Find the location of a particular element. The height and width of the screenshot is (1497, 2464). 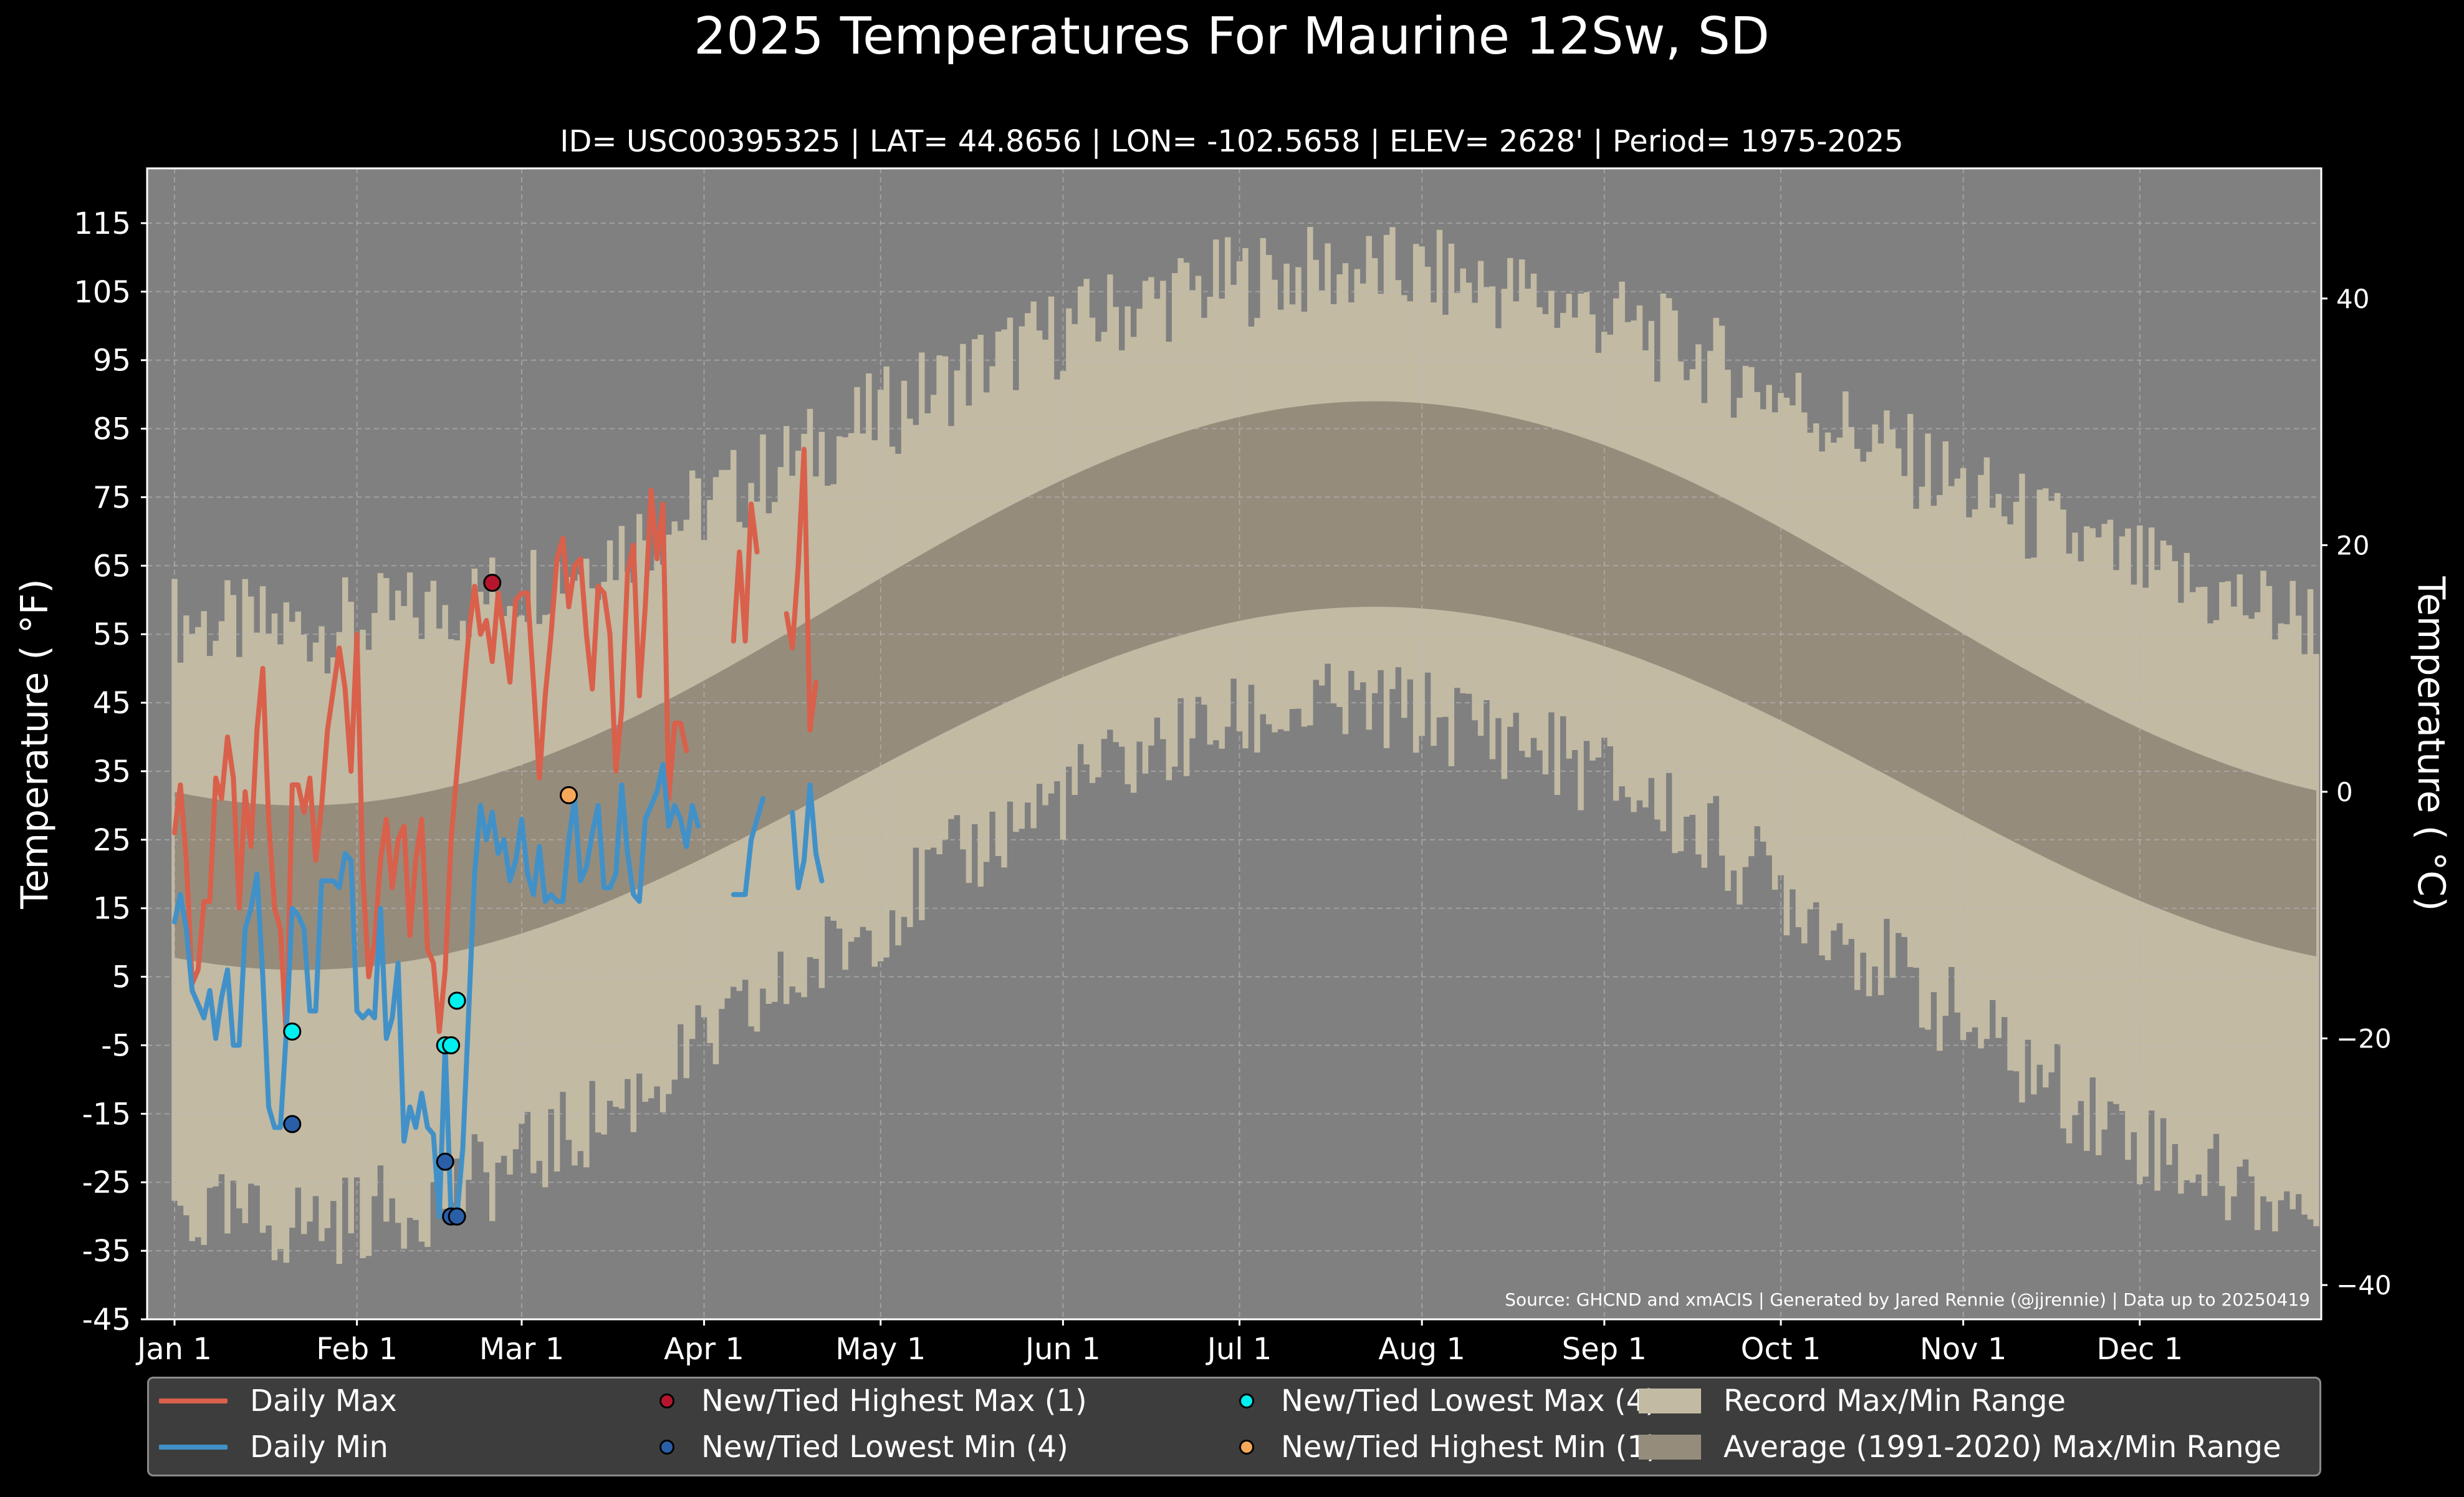

record-markers is located at coordinates (430, 900).